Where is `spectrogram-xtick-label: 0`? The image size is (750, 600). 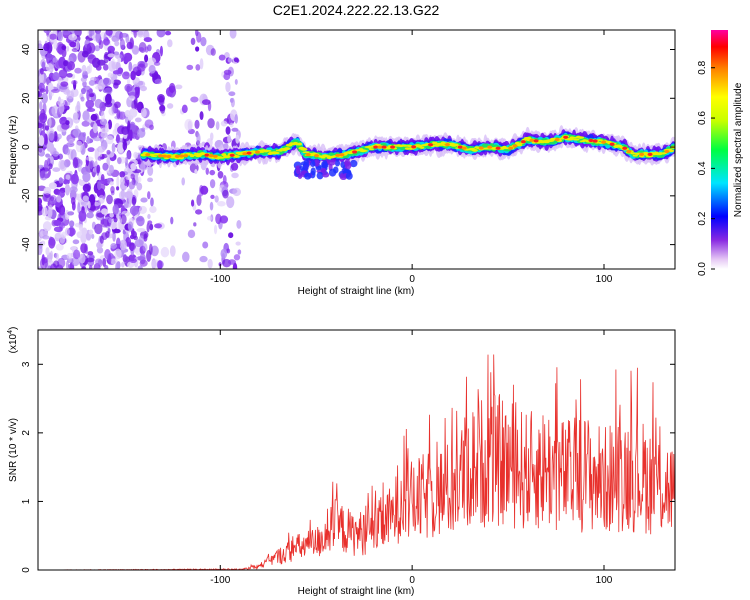
spectrogram-xtick-label: 0 is located at coordinates (412, 279).